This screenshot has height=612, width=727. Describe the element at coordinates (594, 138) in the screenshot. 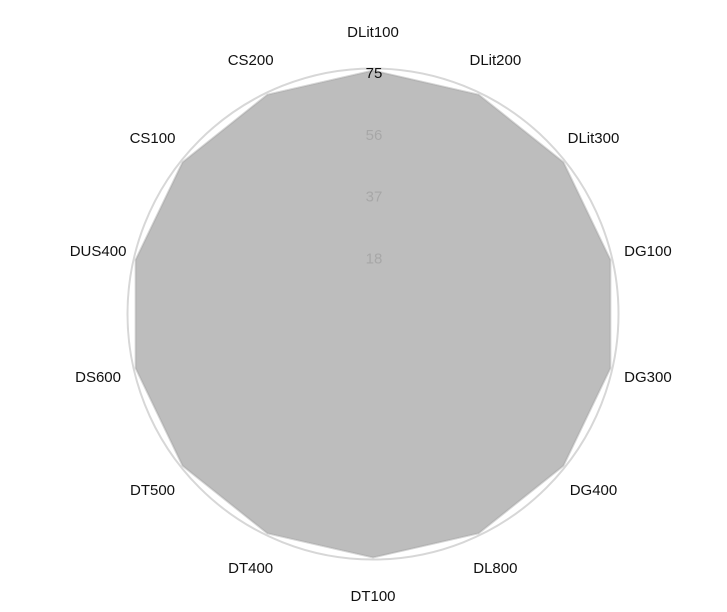

I see `axis-label-dlit300: DLit300` at that location.